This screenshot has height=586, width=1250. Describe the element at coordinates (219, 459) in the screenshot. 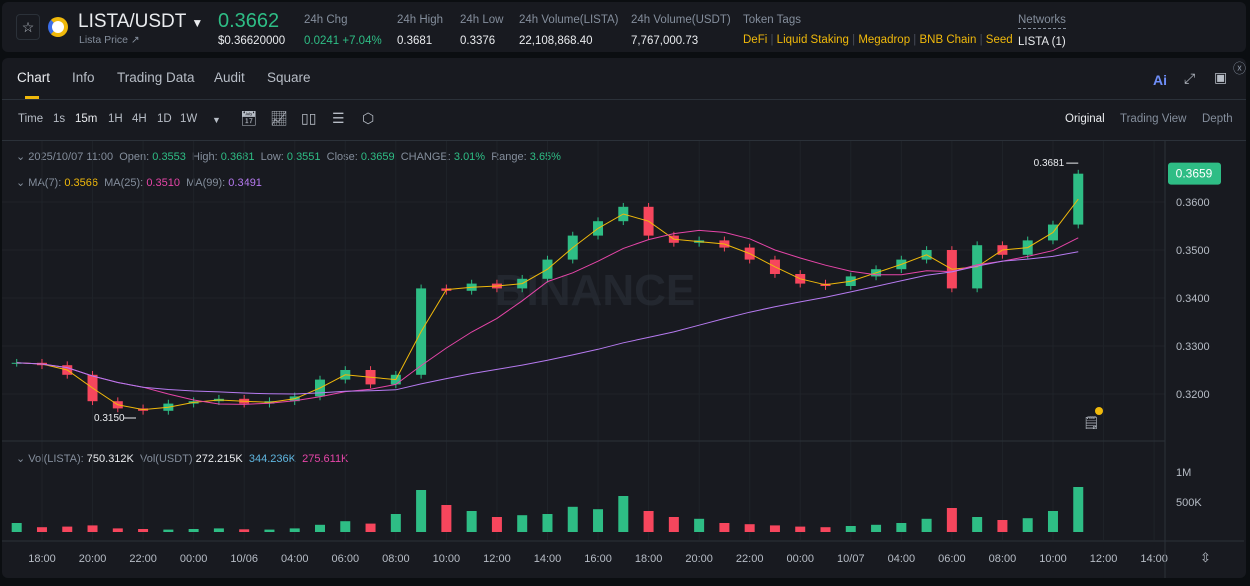

I see `vol-usdt-value: 272.215K` at that location.